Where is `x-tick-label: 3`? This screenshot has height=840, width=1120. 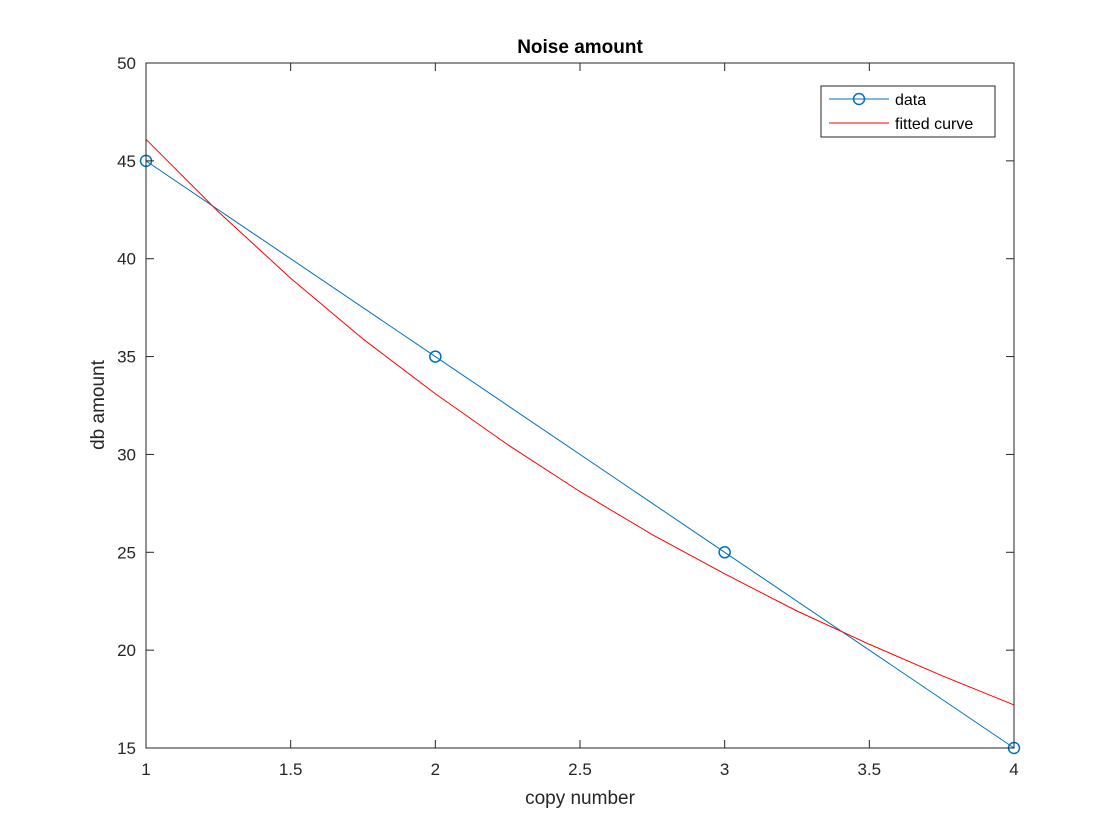 x-tick-label: 3 is located at coordinates (724, 769).